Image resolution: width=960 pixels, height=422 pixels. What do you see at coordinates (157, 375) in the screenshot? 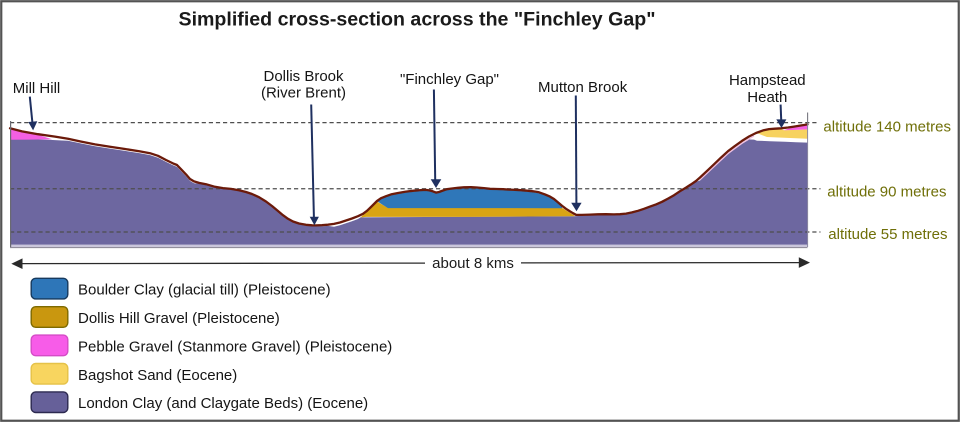
I see `svg-text: Bagshot Sand (Eocene)` at bounding box center [157, 375].